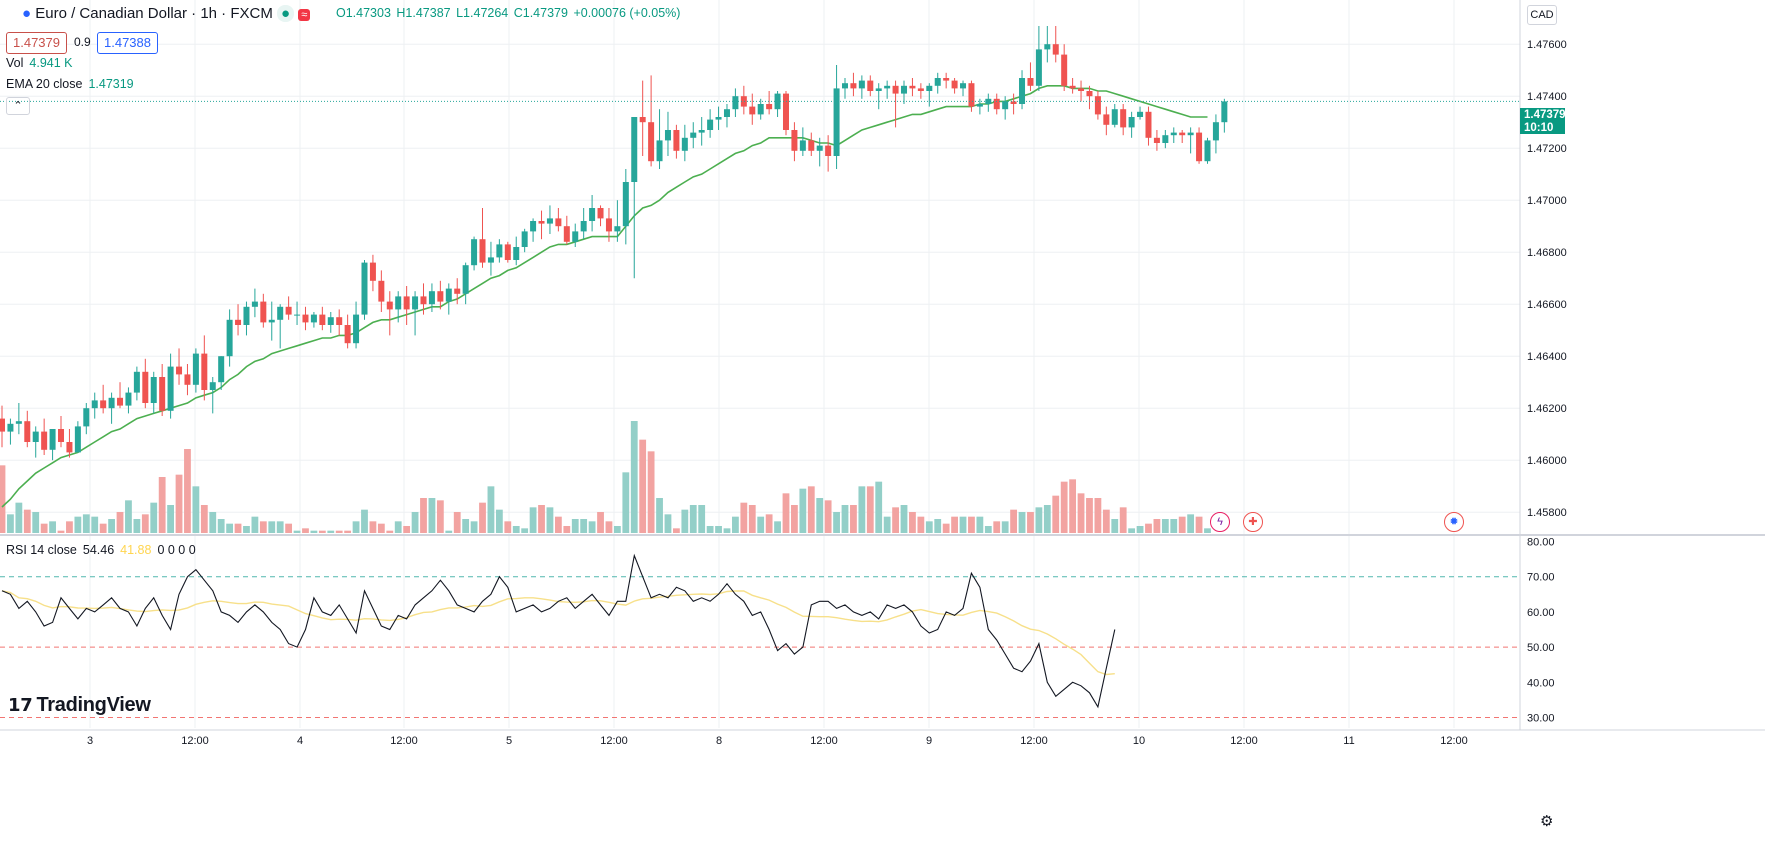  Describe the element at coordinates (127, 43) in the screenshot. I see `ask-button: 1.47388` at that location.